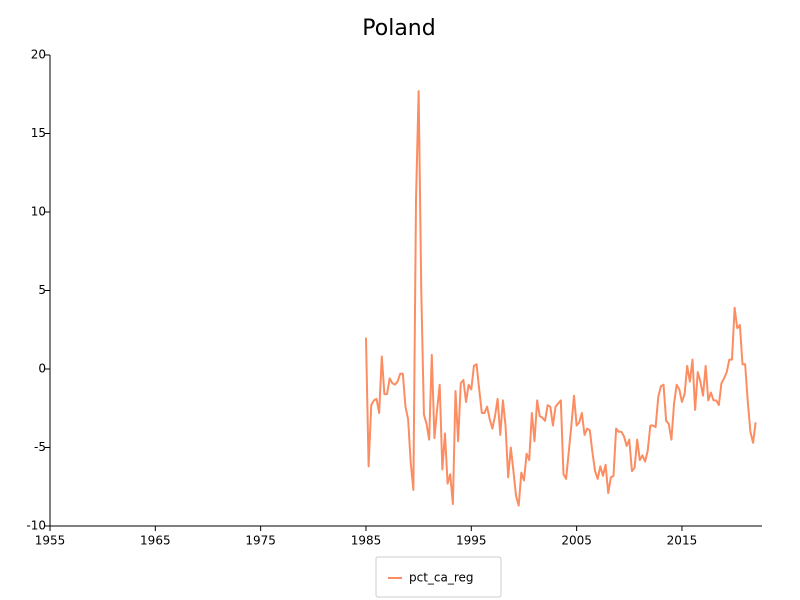  What do you see at coordinates (38, 133) in the screenshot?
I see `y-tick-label: 15` at bounding box center [38, 133].